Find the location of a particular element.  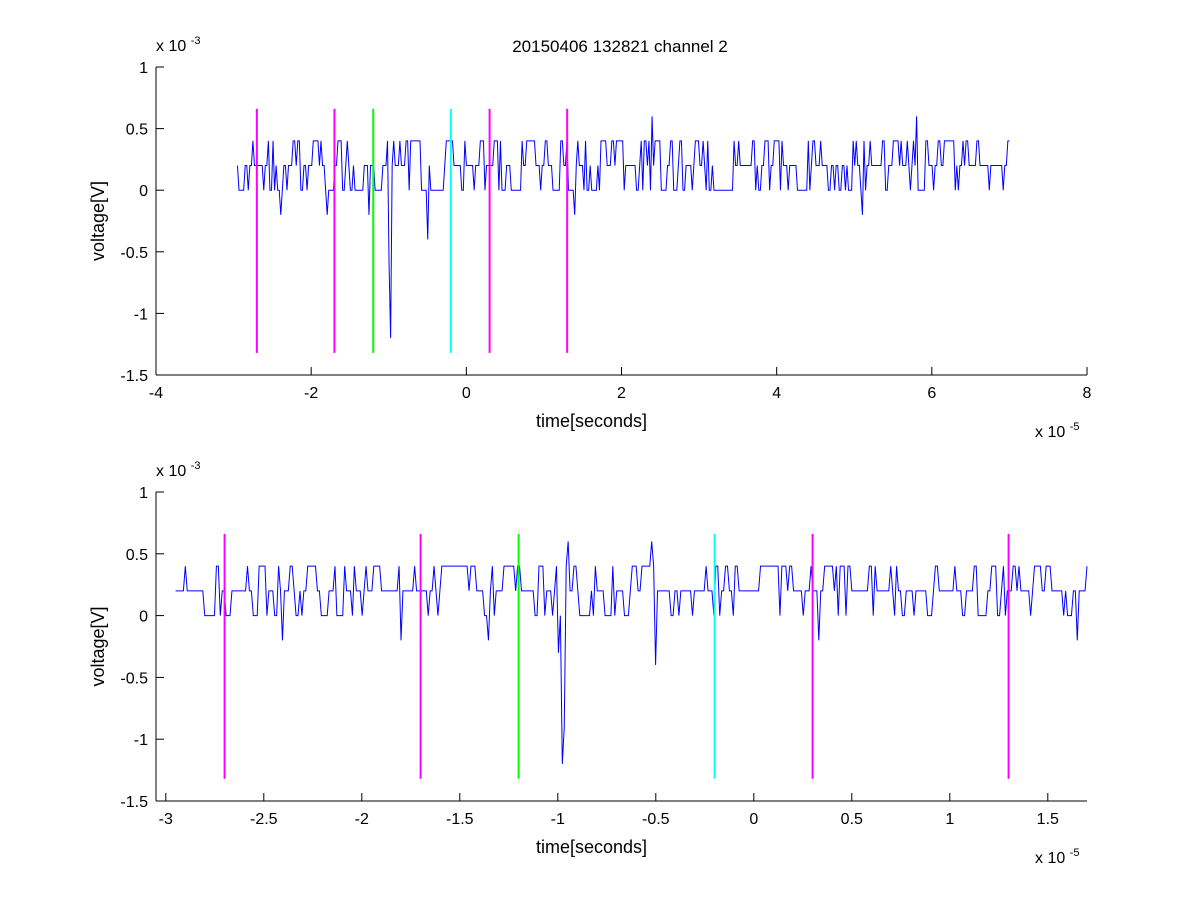

x-tick-label: 6 is located at coordinates (931, 393).